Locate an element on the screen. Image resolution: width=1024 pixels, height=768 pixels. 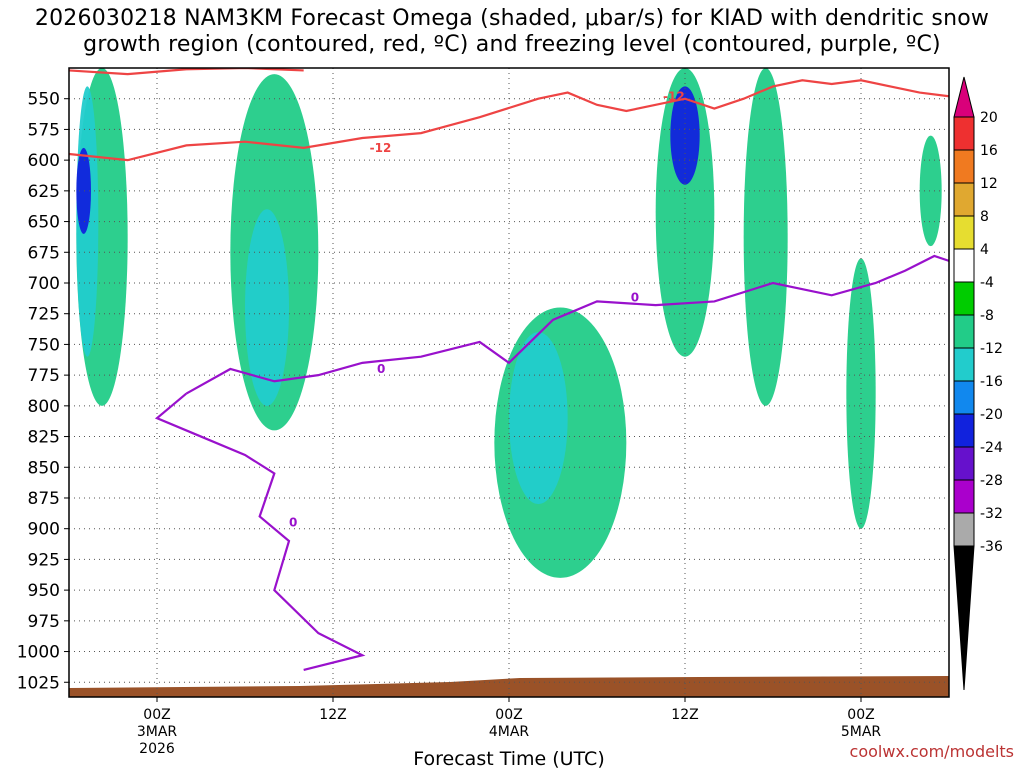
colorbar-label-8: -16 is located at coordinates (991, 382).